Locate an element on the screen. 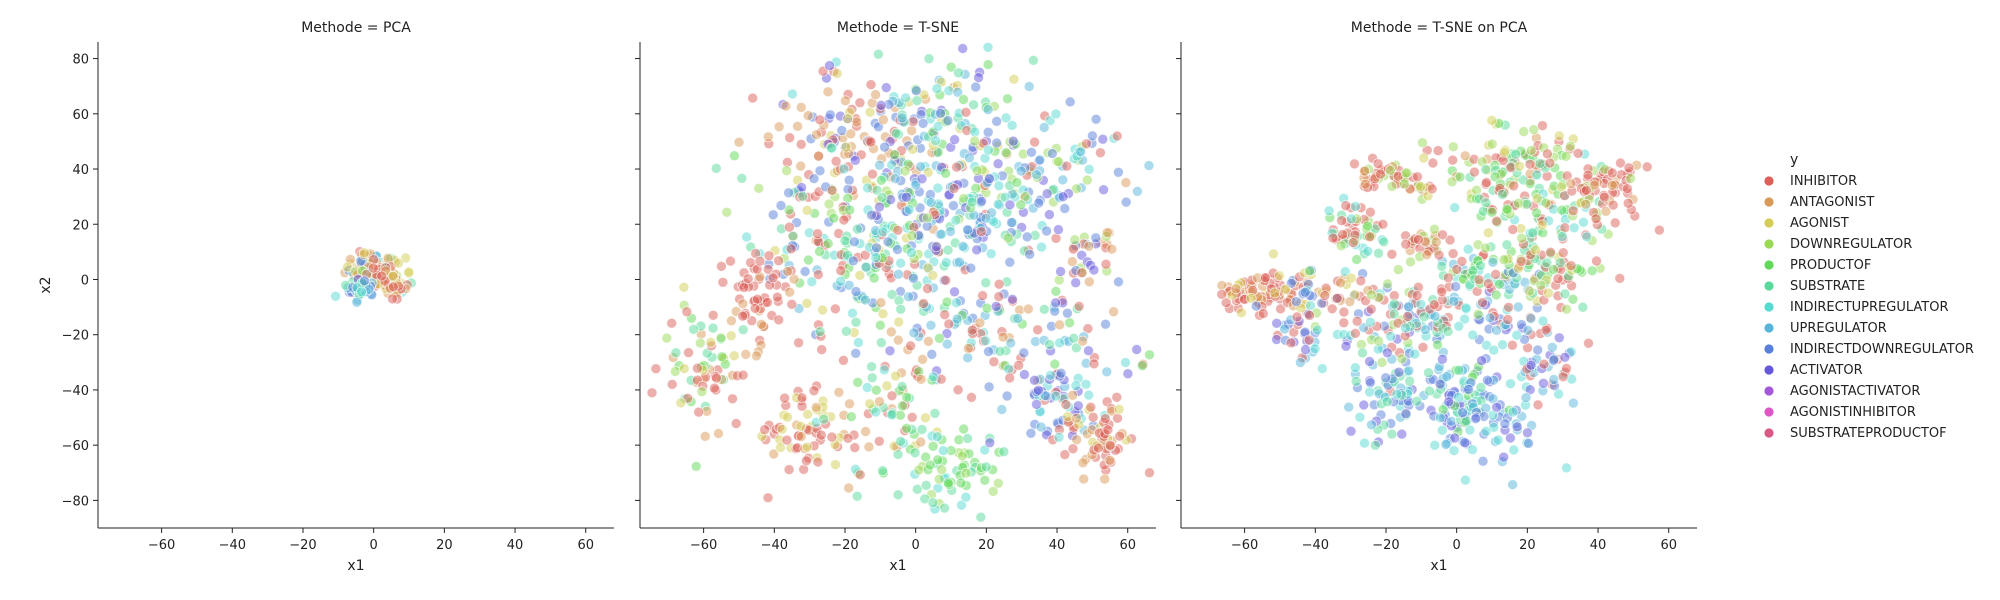  legend-item: SUBSTRATEPRODUCTOF is located at coordinates (1855, 433).